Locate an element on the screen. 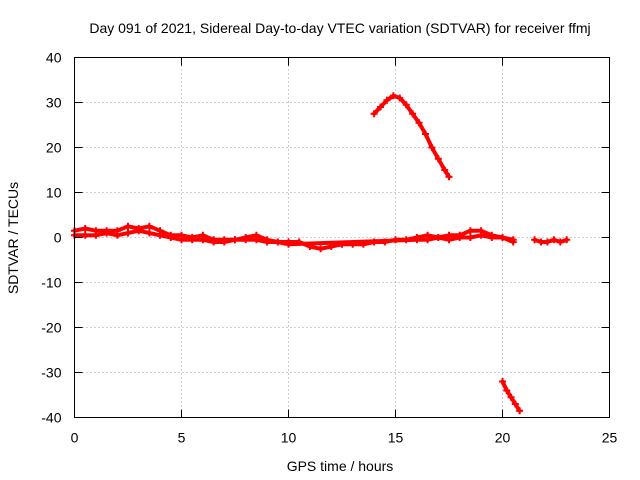 The height and width of the screenshot is (480, 640). y-tick-label: -20 is located at coordinates (51, 328).